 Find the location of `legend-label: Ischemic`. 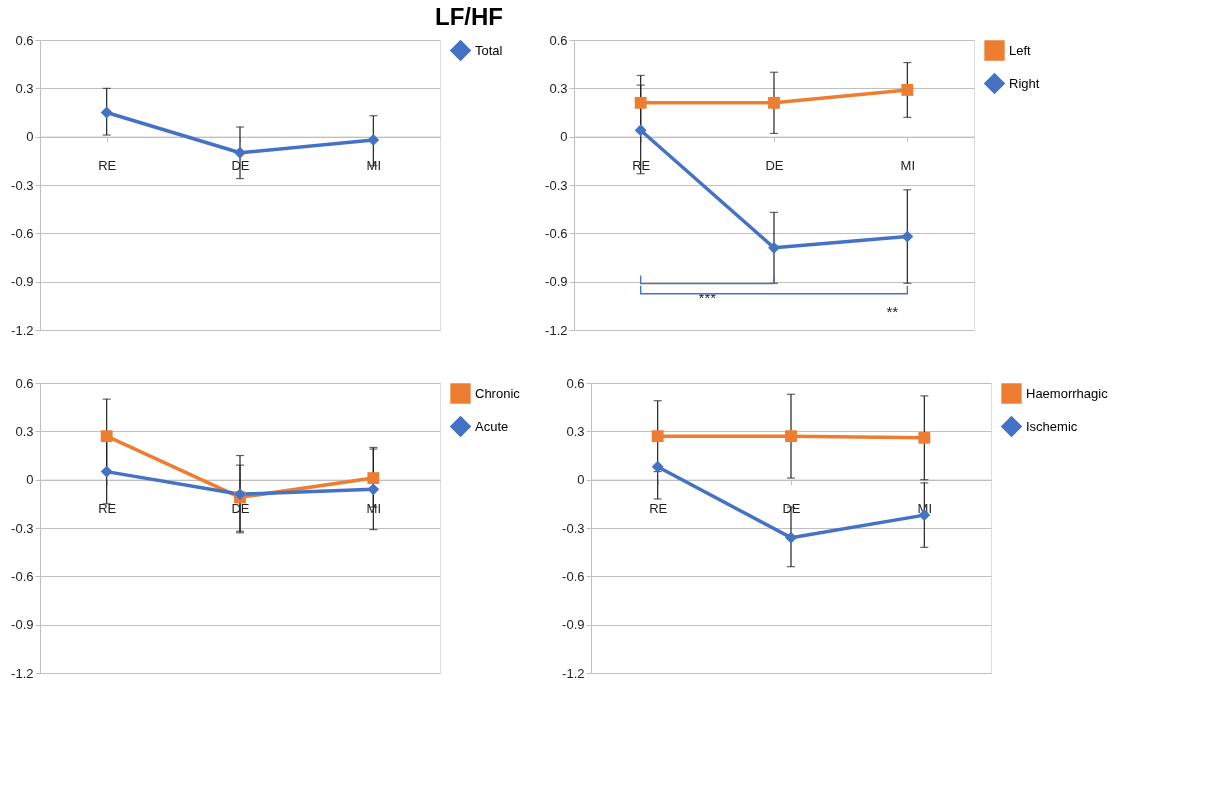

legend-label: Ischemic is located at coordinates (1052, 426).